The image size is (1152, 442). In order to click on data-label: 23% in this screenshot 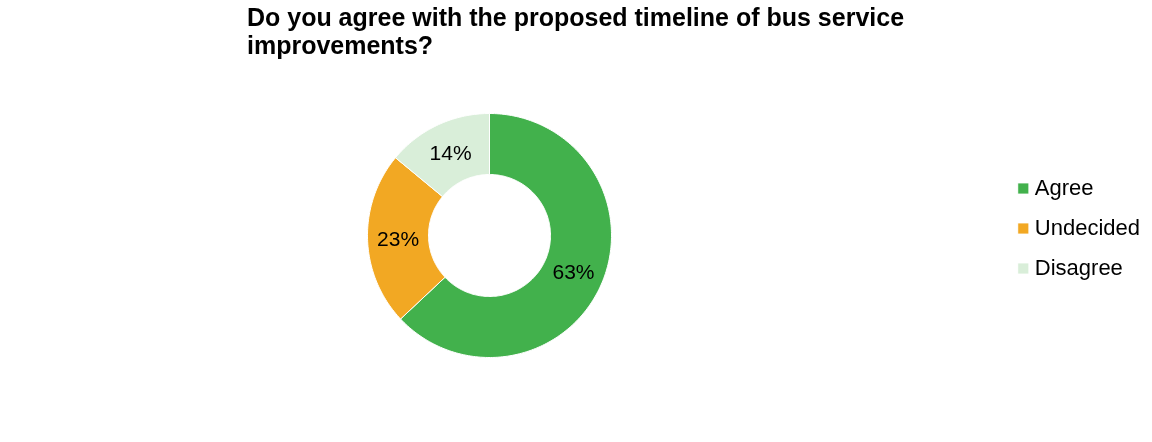, I will do `click(398, 238)`.